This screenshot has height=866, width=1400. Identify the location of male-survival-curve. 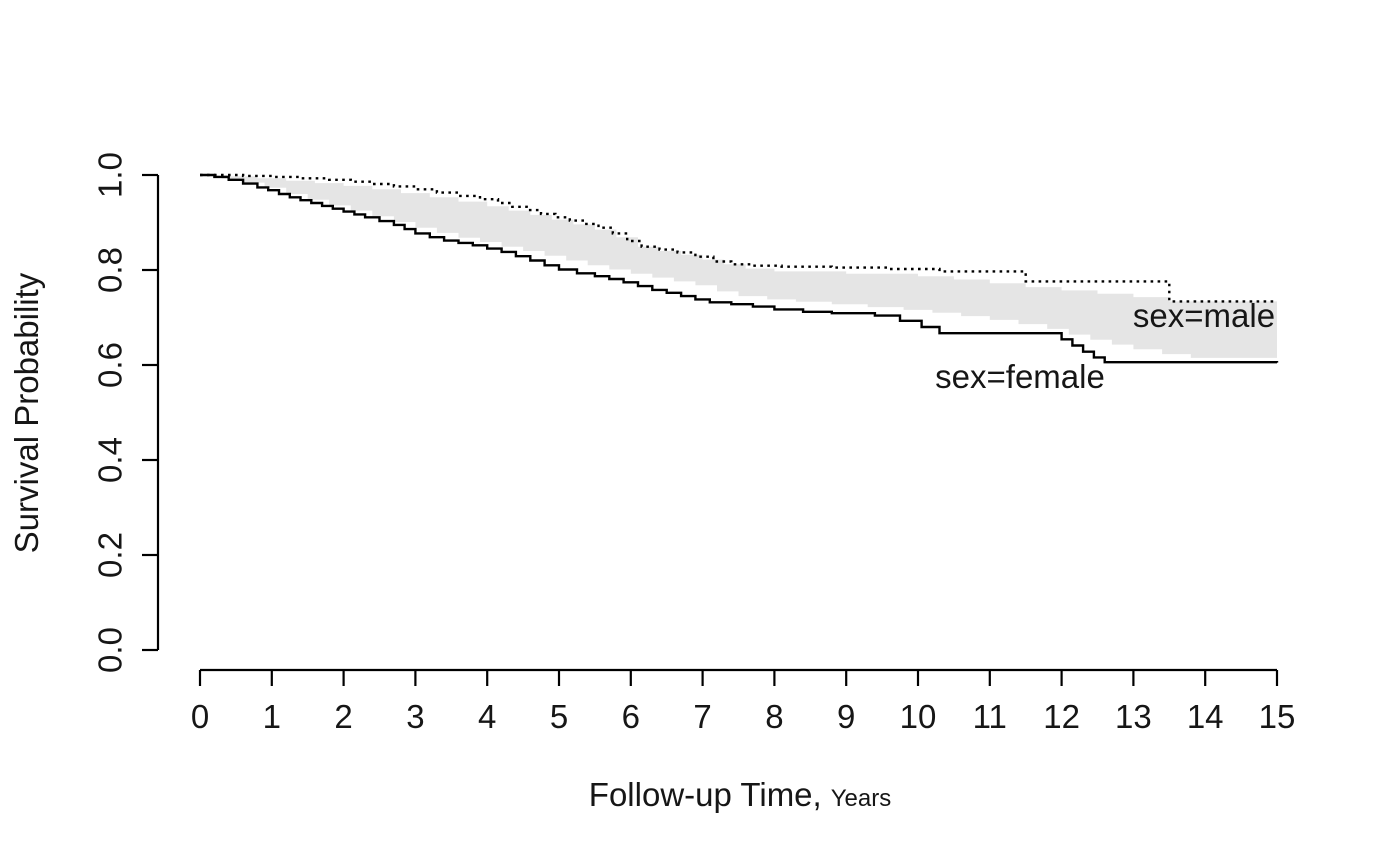
(738, 238).